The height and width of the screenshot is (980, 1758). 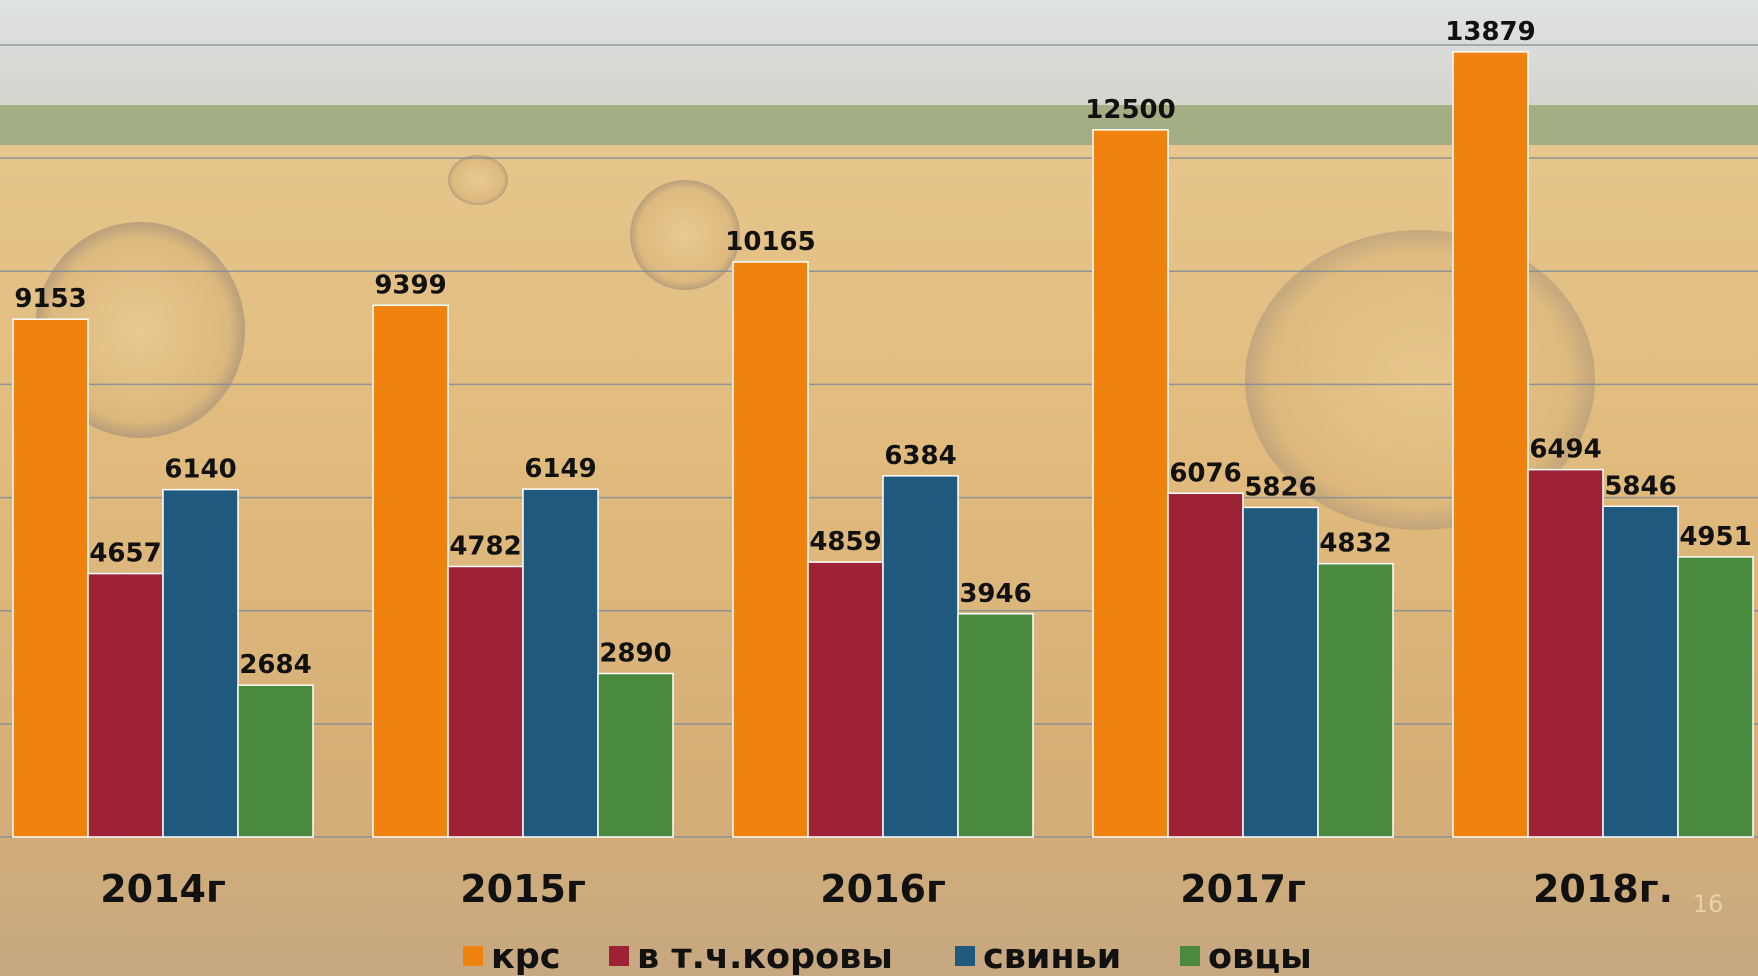 I want to click on value-label: 3946, so click(x=995, y=594).